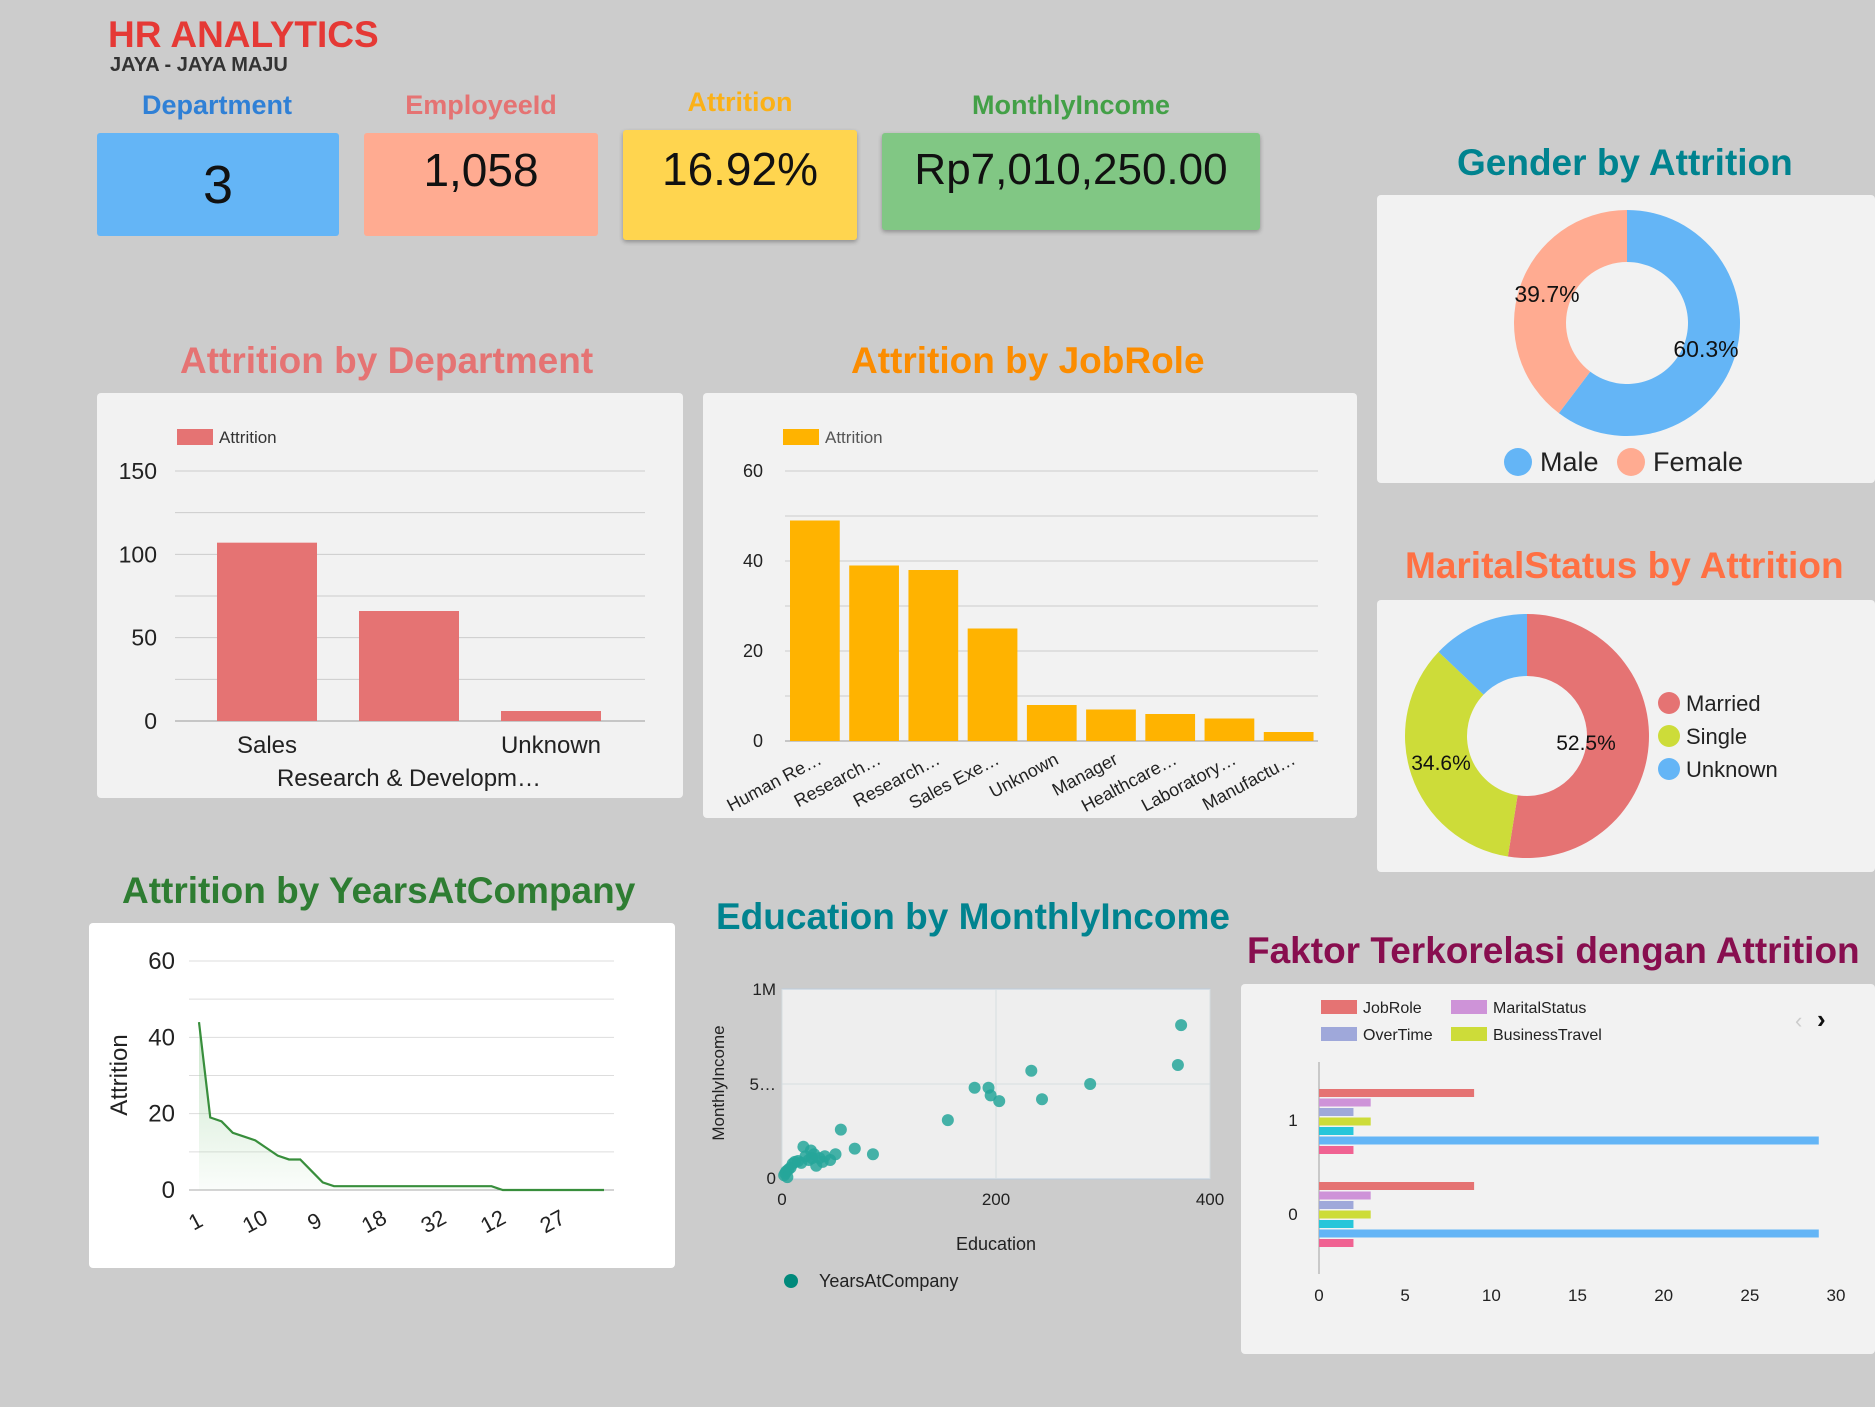 The image size is (1875, 1407). I want to click on slice-value-label: 60.3%, so click(1705, 349).